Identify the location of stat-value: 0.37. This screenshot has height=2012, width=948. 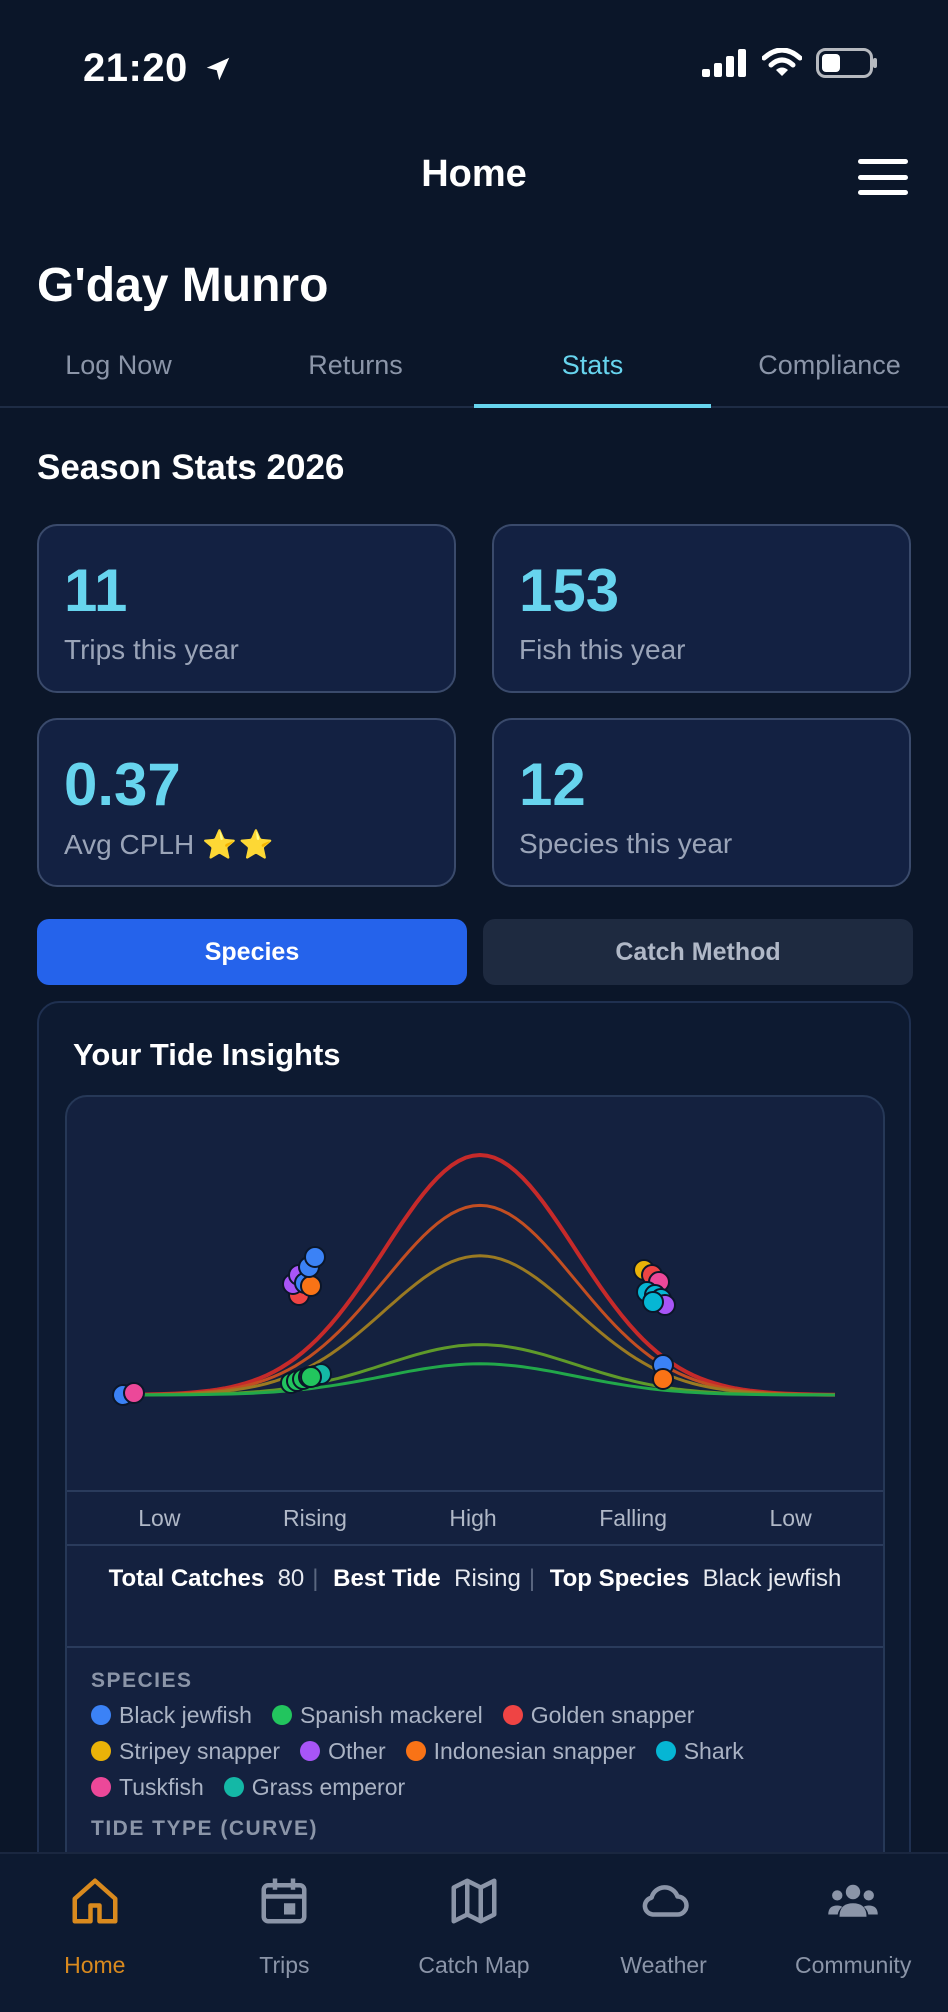
(122, 784).